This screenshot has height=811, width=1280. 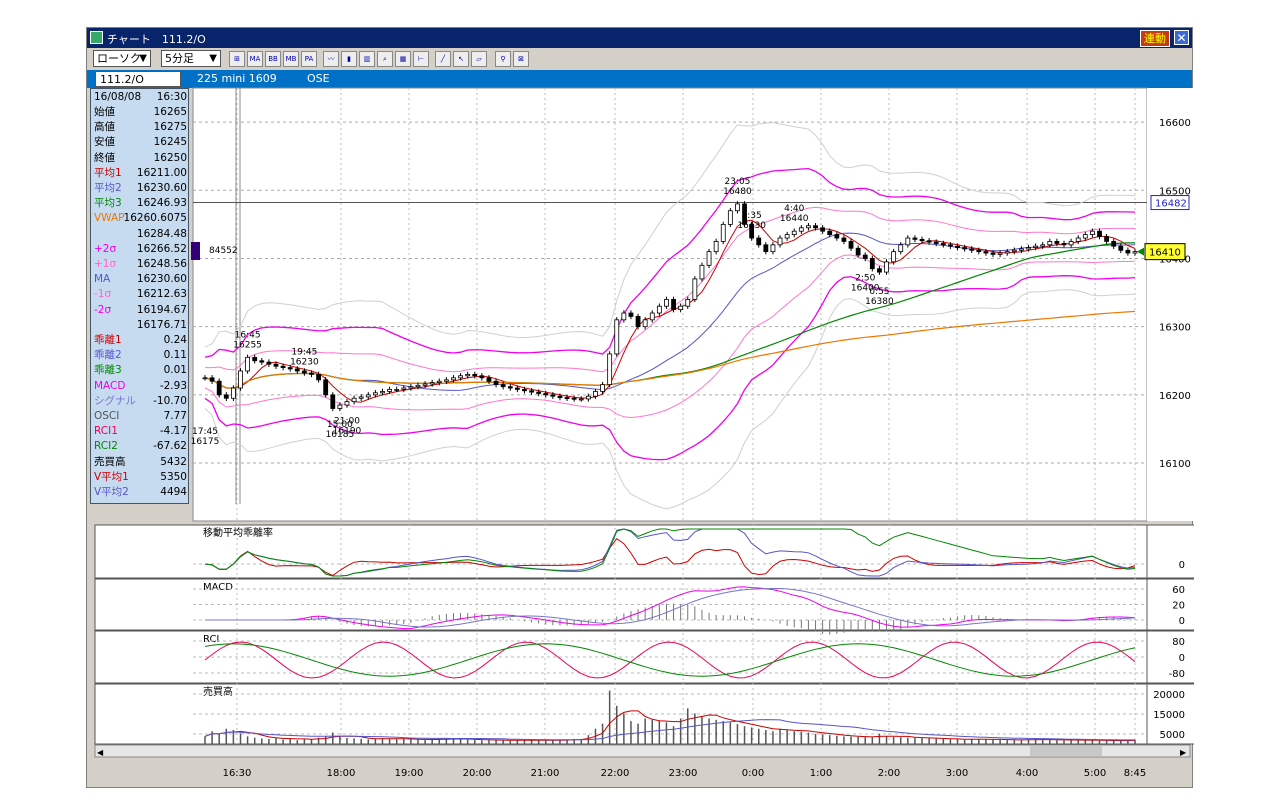 I want to click on chart-app-icon, so click(x=96, y=37).